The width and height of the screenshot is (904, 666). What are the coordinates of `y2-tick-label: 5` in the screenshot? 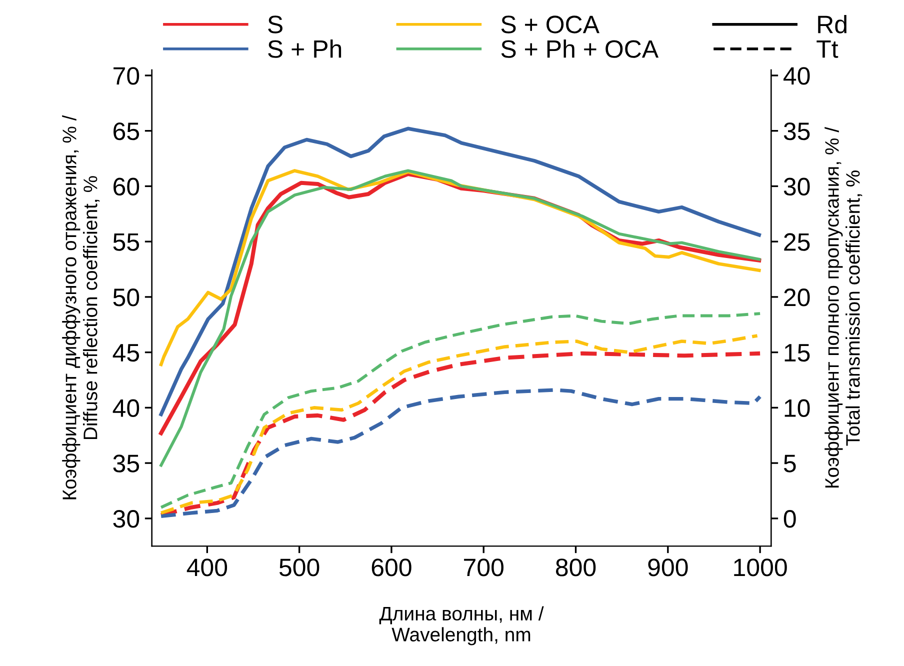 It's located at (790, 463).